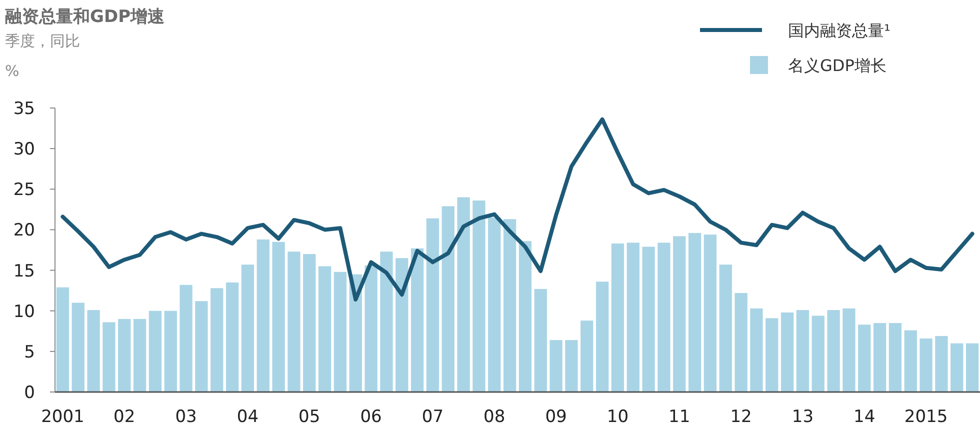 The image size is (980, 432). Describe the element at coordinates (837, 65) in the screenshot. I see `legend-label: 名义GDP增长` at that location.